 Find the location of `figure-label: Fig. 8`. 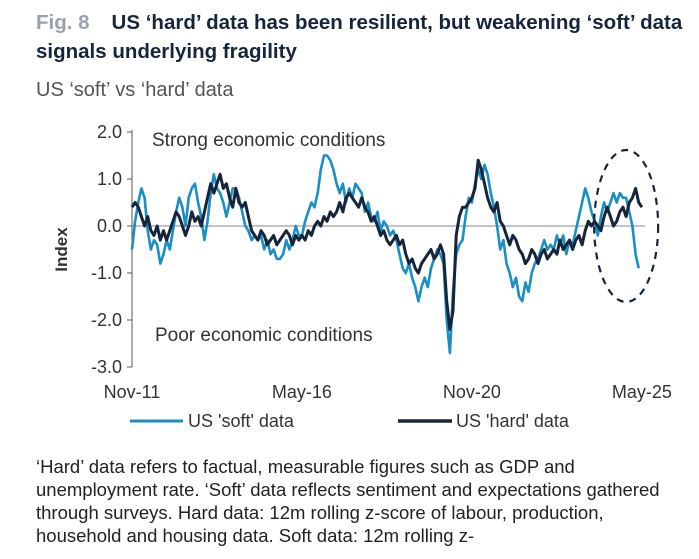

figure-label: Fig. 8 is located at coordinates (63, 22).